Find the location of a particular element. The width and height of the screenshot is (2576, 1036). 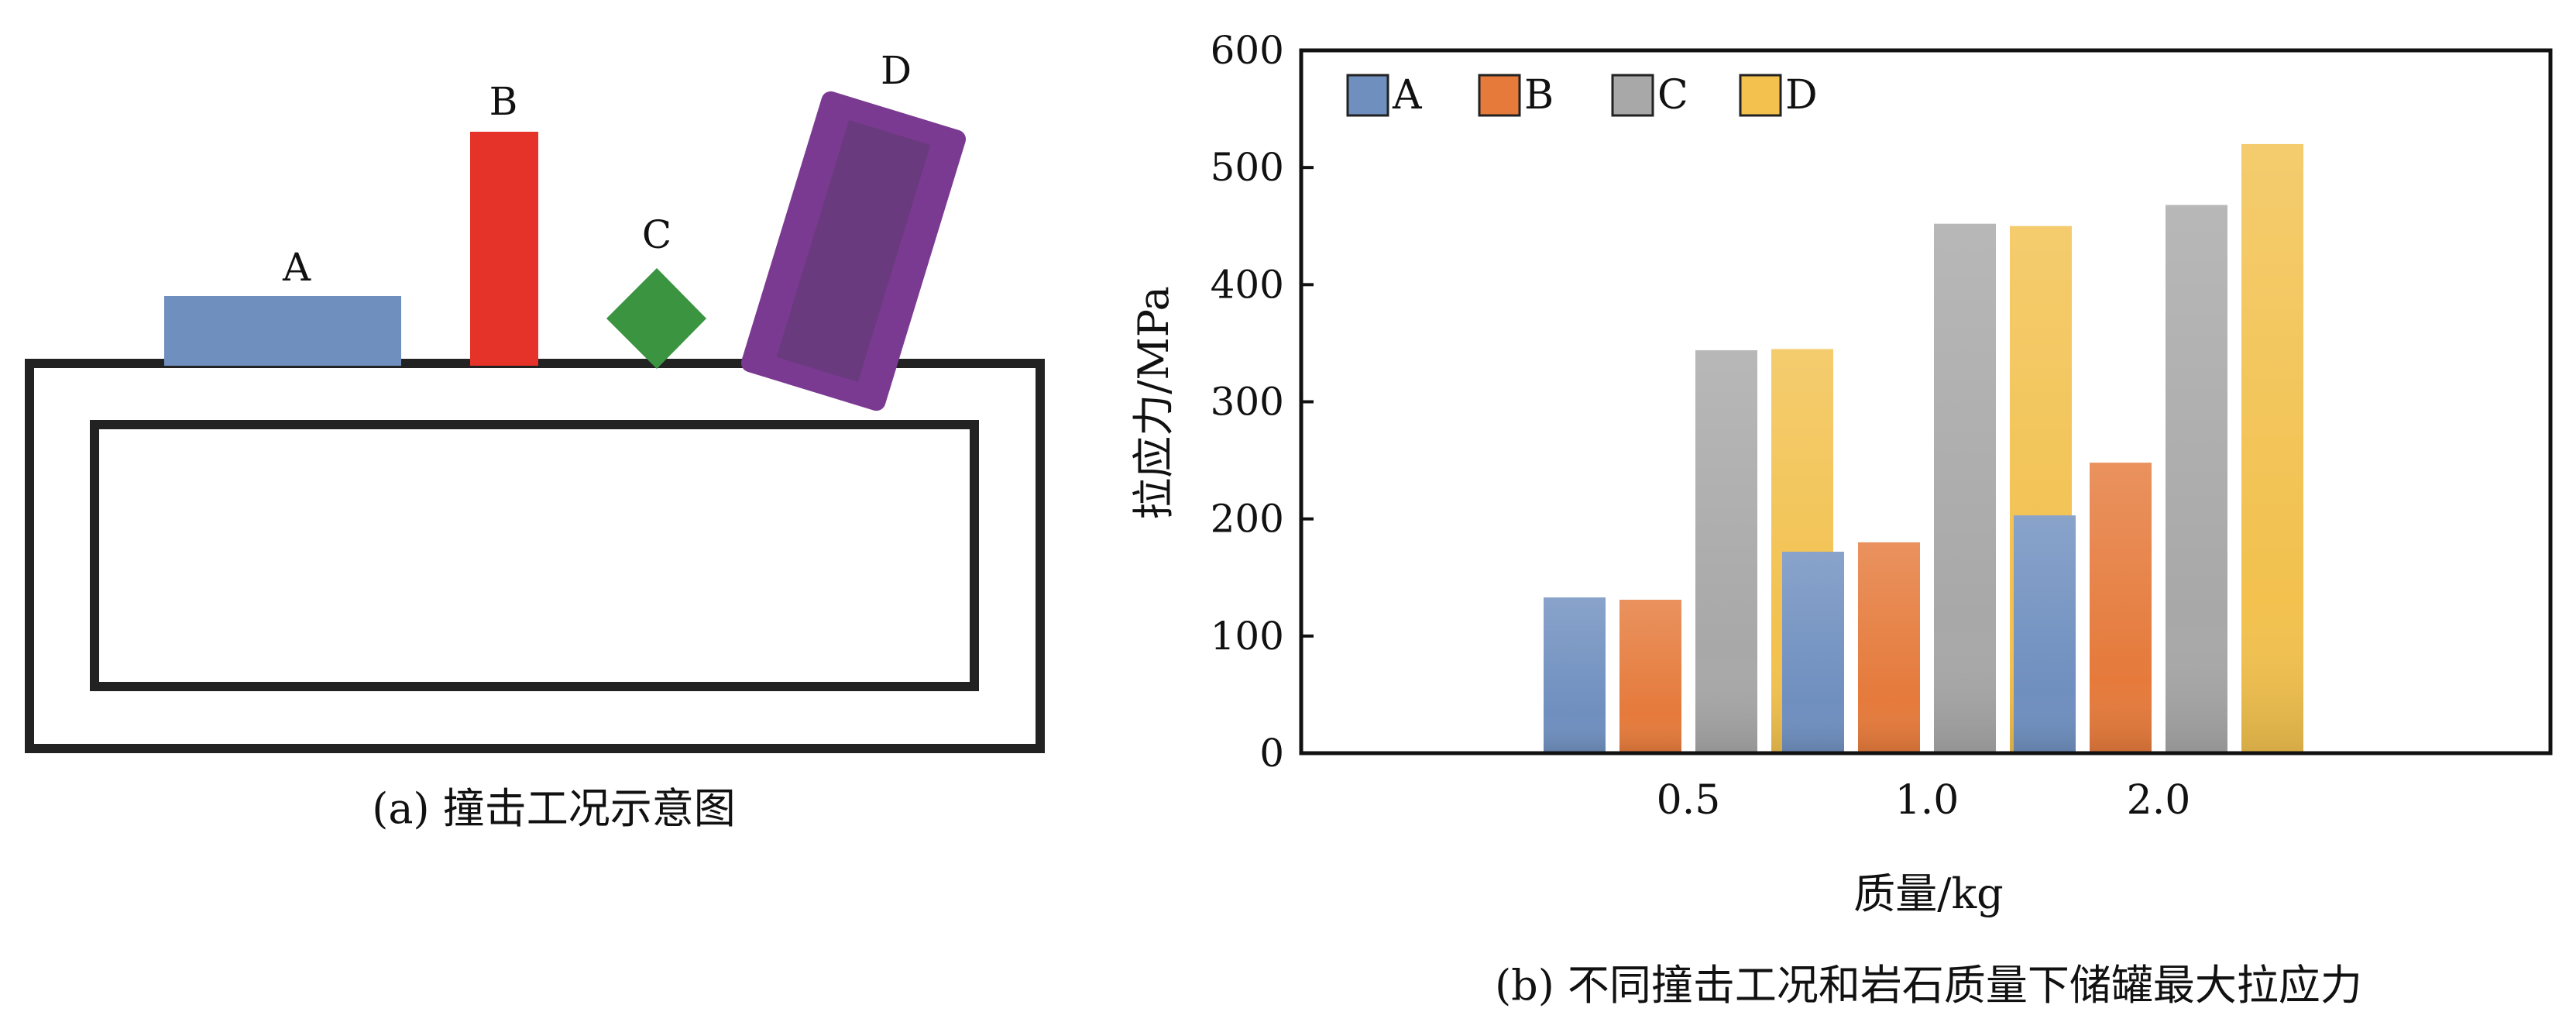

legend: A B C D is located at coordinates (1582, 96).